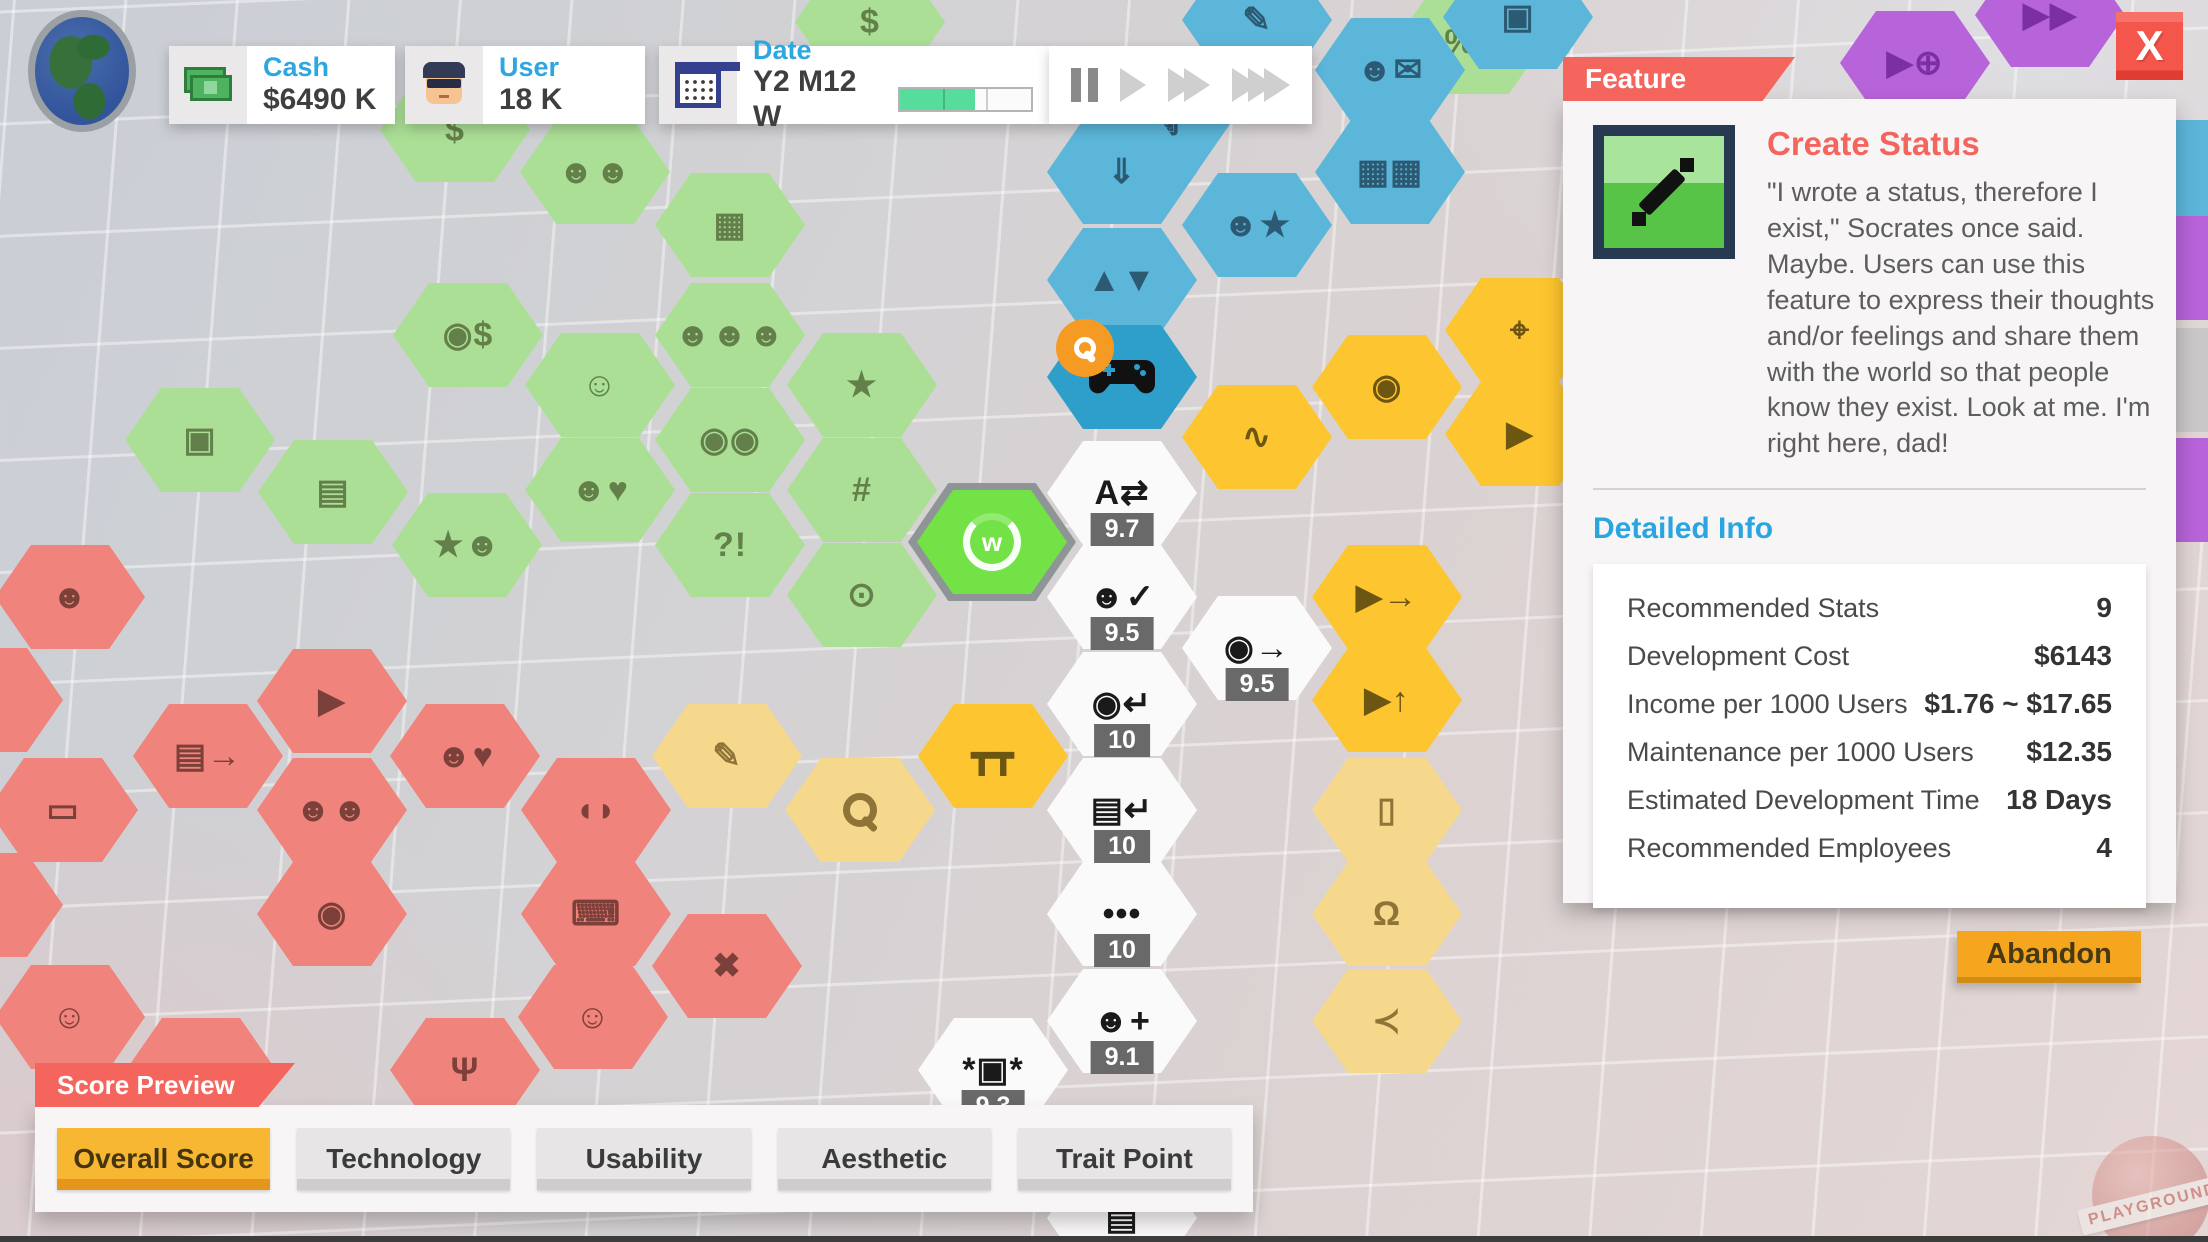  Describe the element at coordinates (805, 99) in the screenshot. I see `date-value: Y2 M12 W` at that location.